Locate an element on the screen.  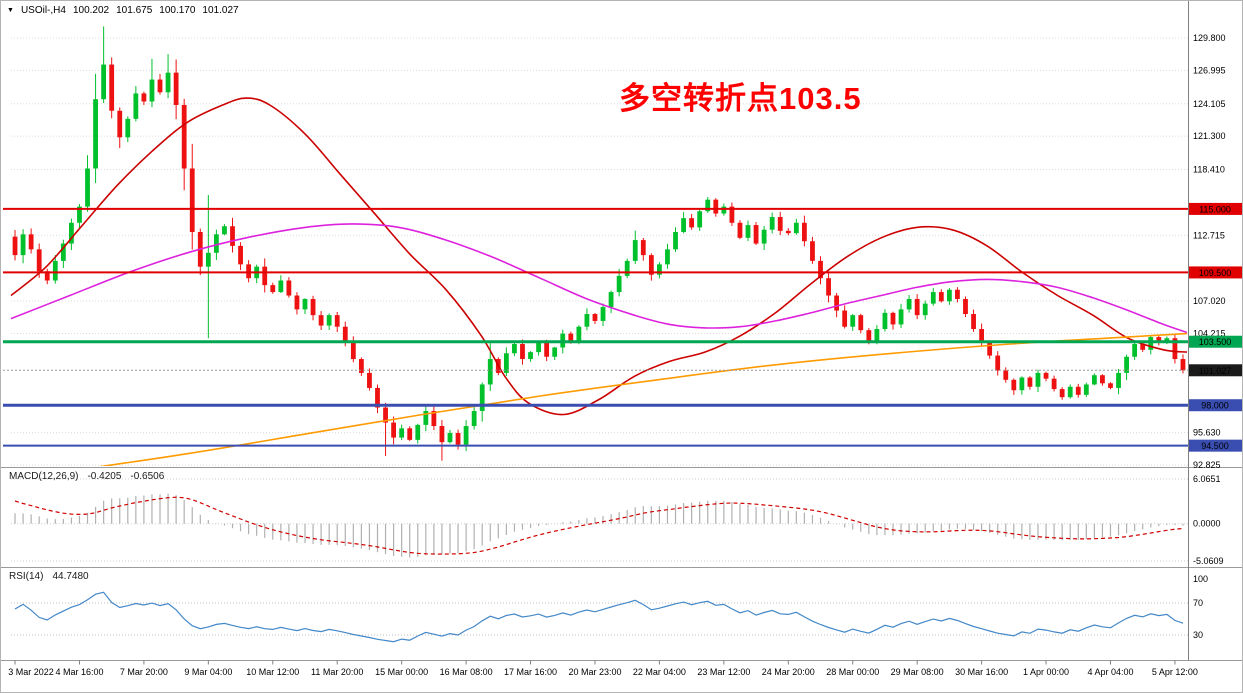
time-label: 29 Mar 08:00 is located at coordinates (917, 672).